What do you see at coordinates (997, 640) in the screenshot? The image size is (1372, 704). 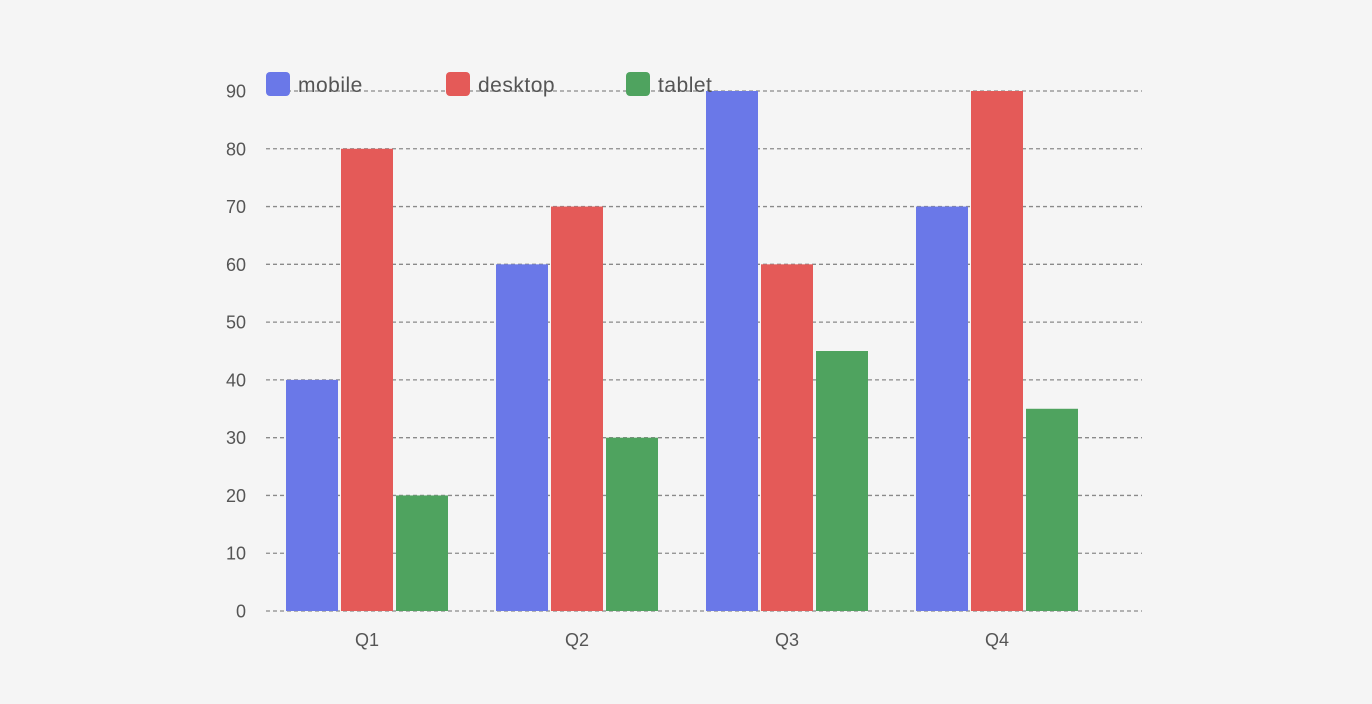 I see `x-tick-label: Q4` at bounding box center [997, 640].